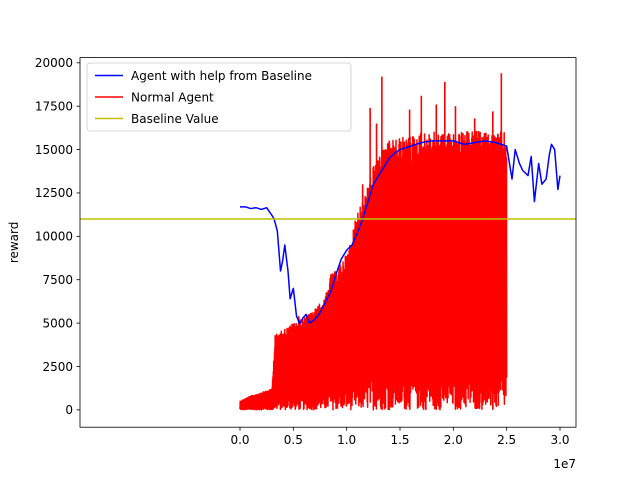 This screenshot has width=640, height=484. Describe the element at coordinates (221, 76) in the screenshot. I see `legend-label-agent-with-help: Agent with help from Baseline` at that location.